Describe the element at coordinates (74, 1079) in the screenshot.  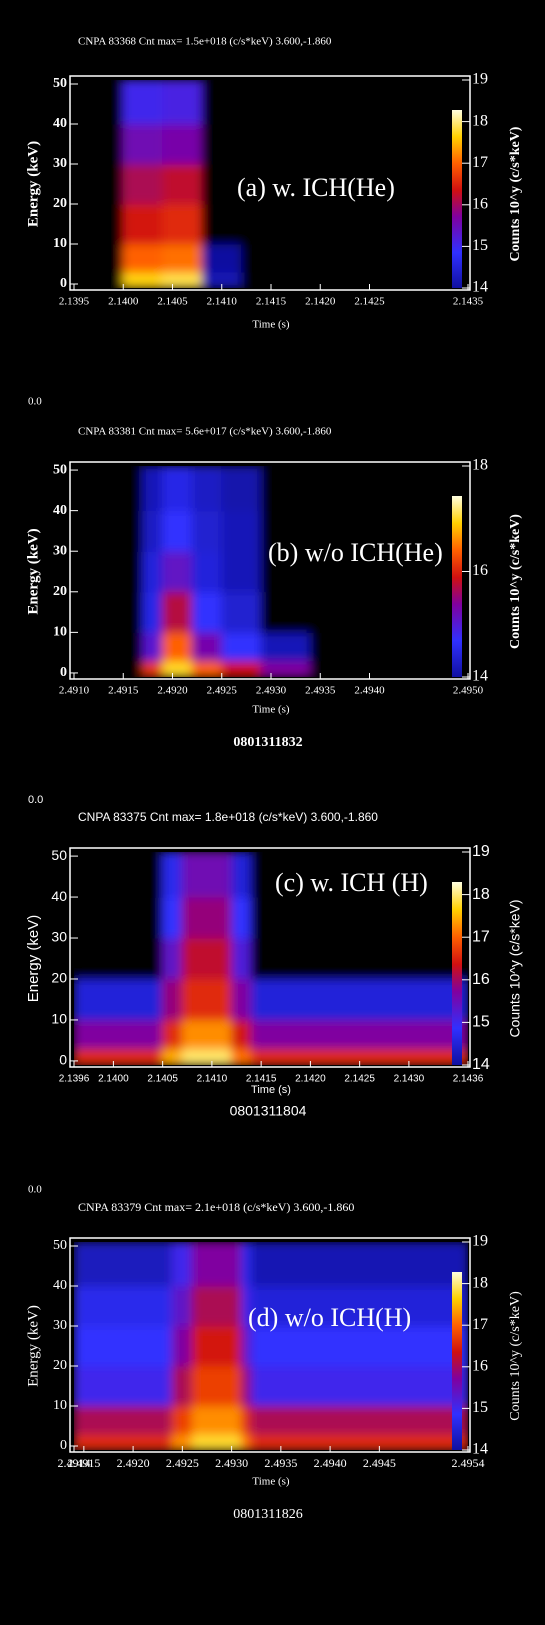
I see `x-tick-label: 2.1396` at that location.